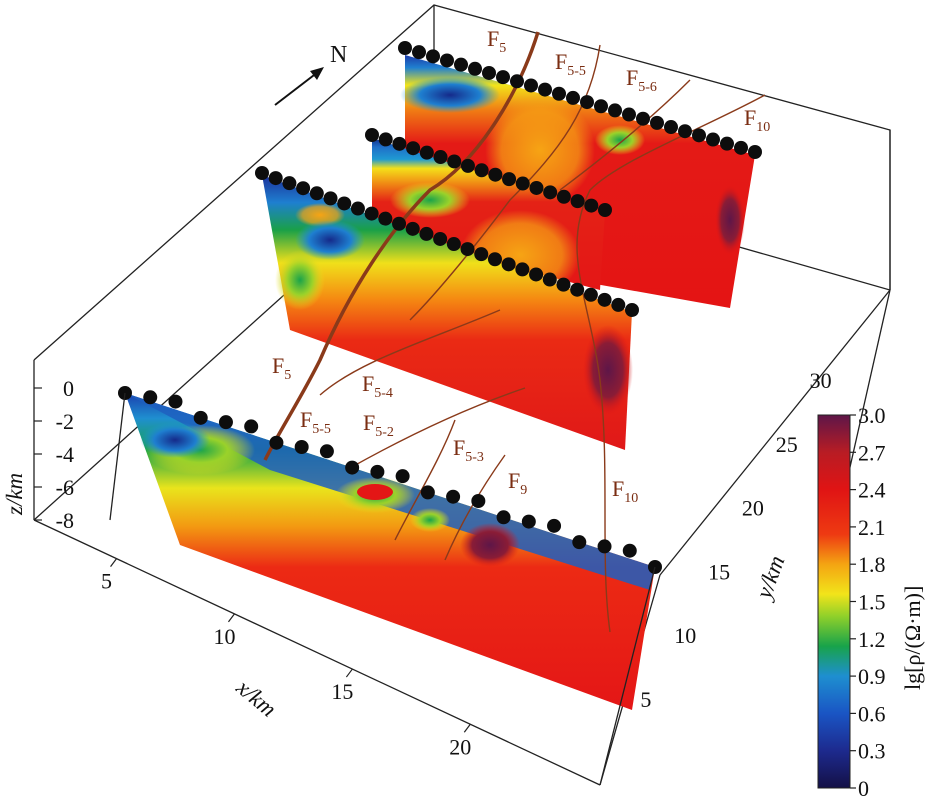 The width and height of the screenshot is (943, 798). Describe the element at coordinates (787, 444) in the screenshot. I see `y-tick-label: 25` at that location.